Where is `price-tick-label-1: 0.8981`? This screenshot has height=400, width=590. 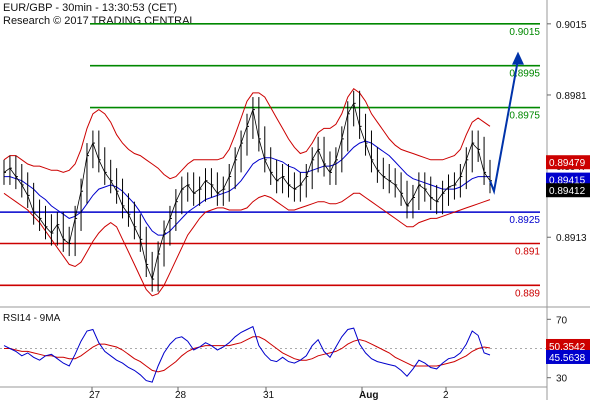 price-tick-label-1: 0.8981 is located at coordinates (571, 96).